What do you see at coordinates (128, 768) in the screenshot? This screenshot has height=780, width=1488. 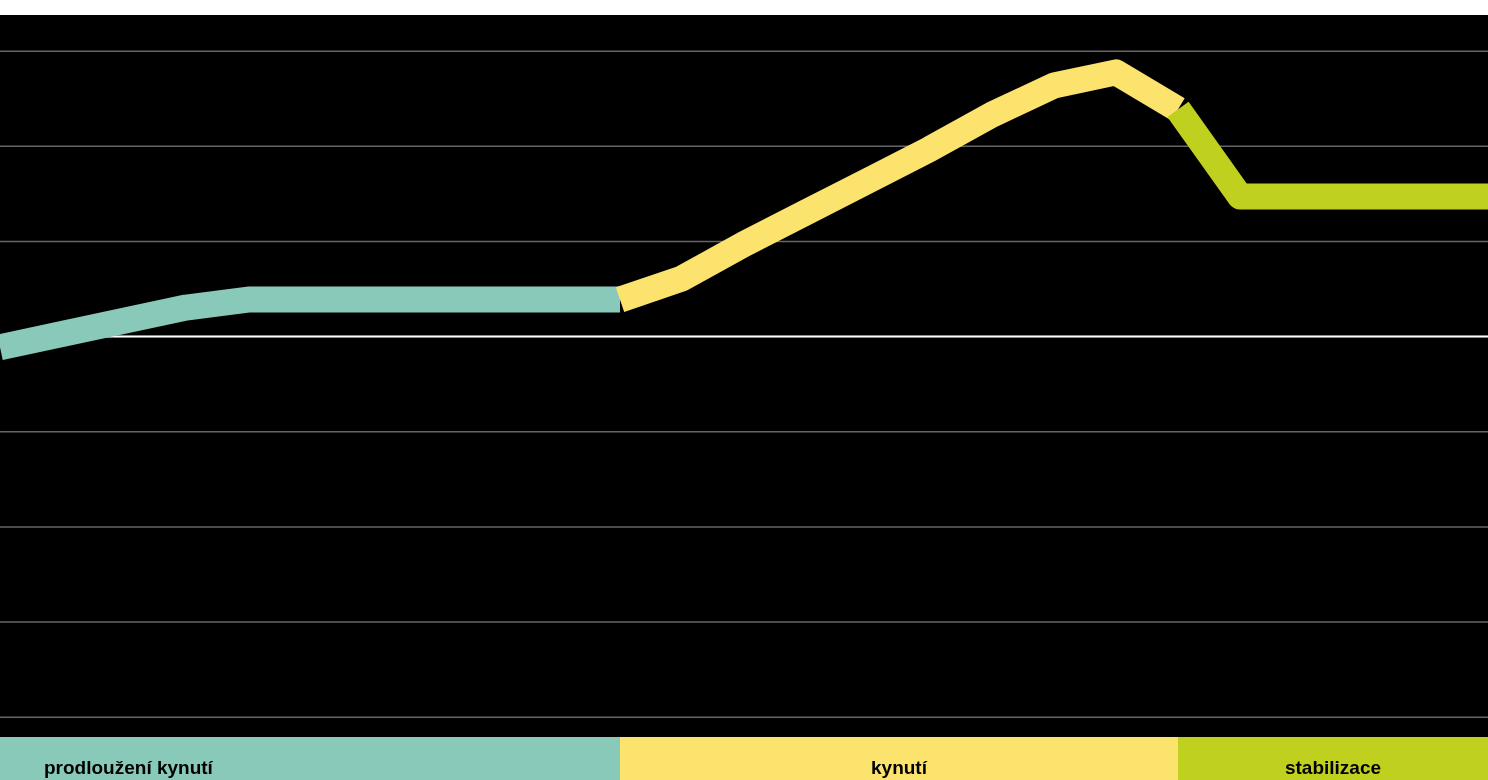 I see `text: prodloužení kynutí` at bounding box center [128, 768].